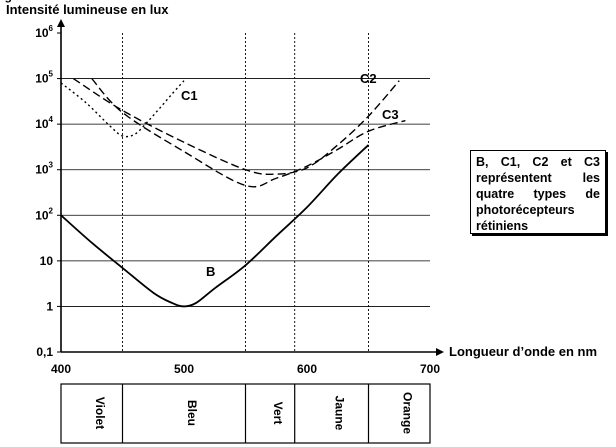  What do you see at coordinates (61, 369) in the screenshot?
I see `x-tick-label: 400` at bounding box center [61, 369].